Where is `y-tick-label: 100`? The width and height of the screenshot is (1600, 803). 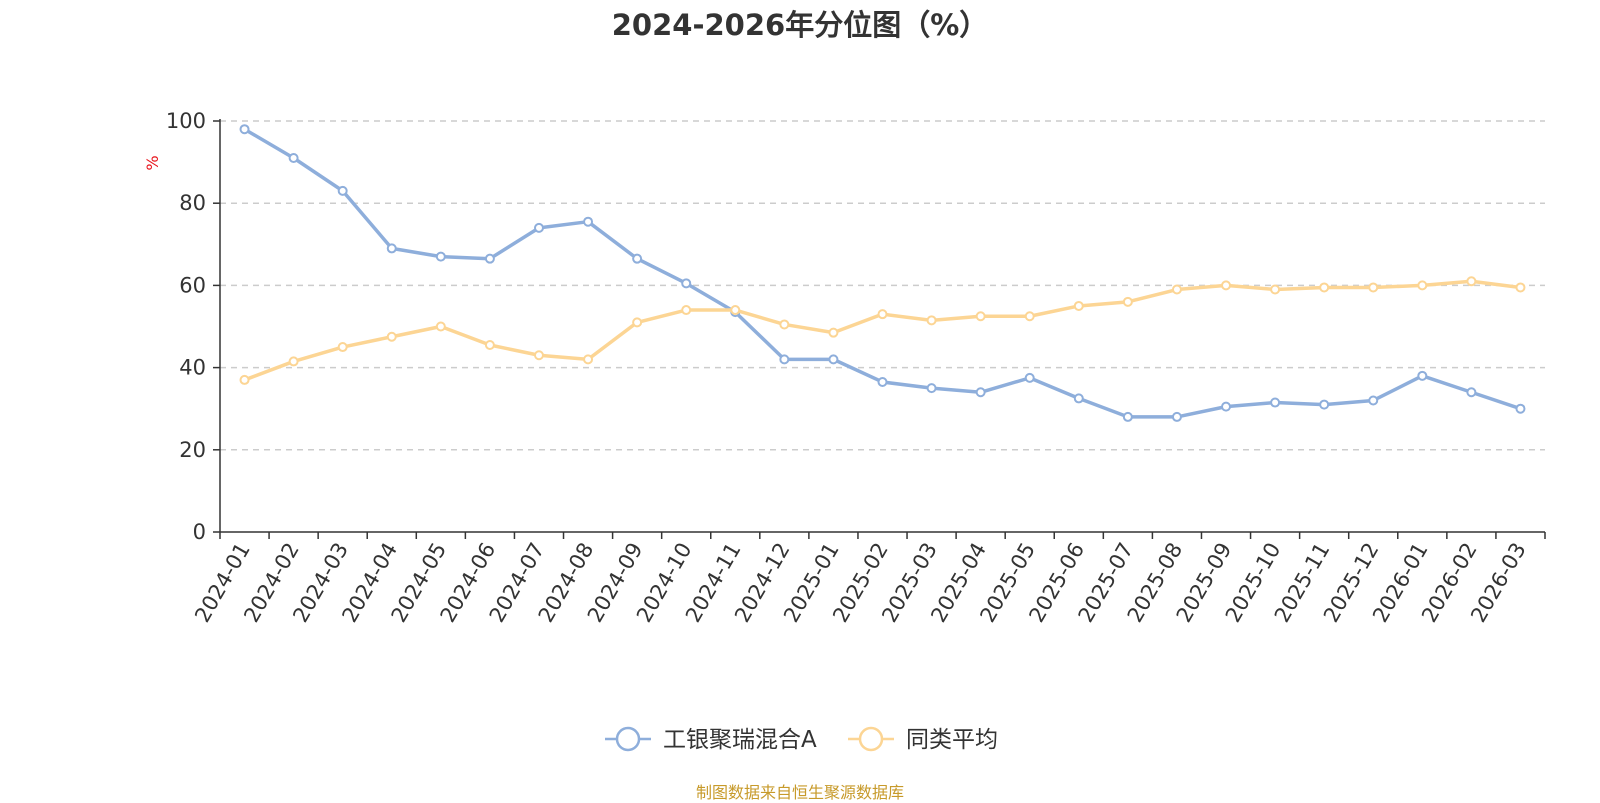 y-tick-label: 100 is located at coordinates (186, 121).